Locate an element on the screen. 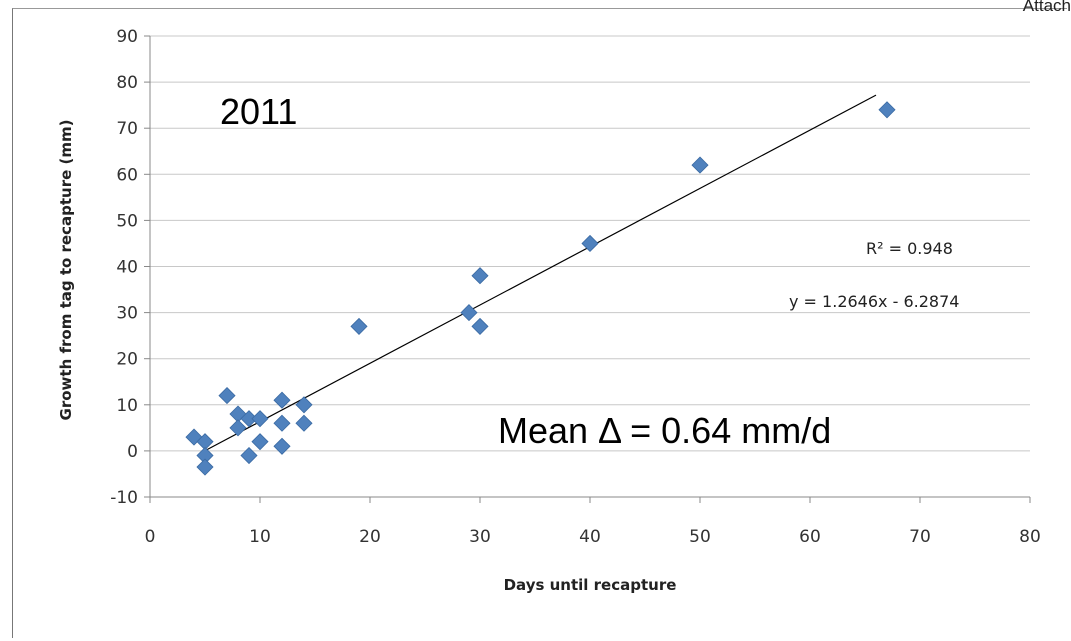 Image resolution: width=1071 pixels, height=641 pixels. y-tick-label: 70 is located at coordinates (127, 129).